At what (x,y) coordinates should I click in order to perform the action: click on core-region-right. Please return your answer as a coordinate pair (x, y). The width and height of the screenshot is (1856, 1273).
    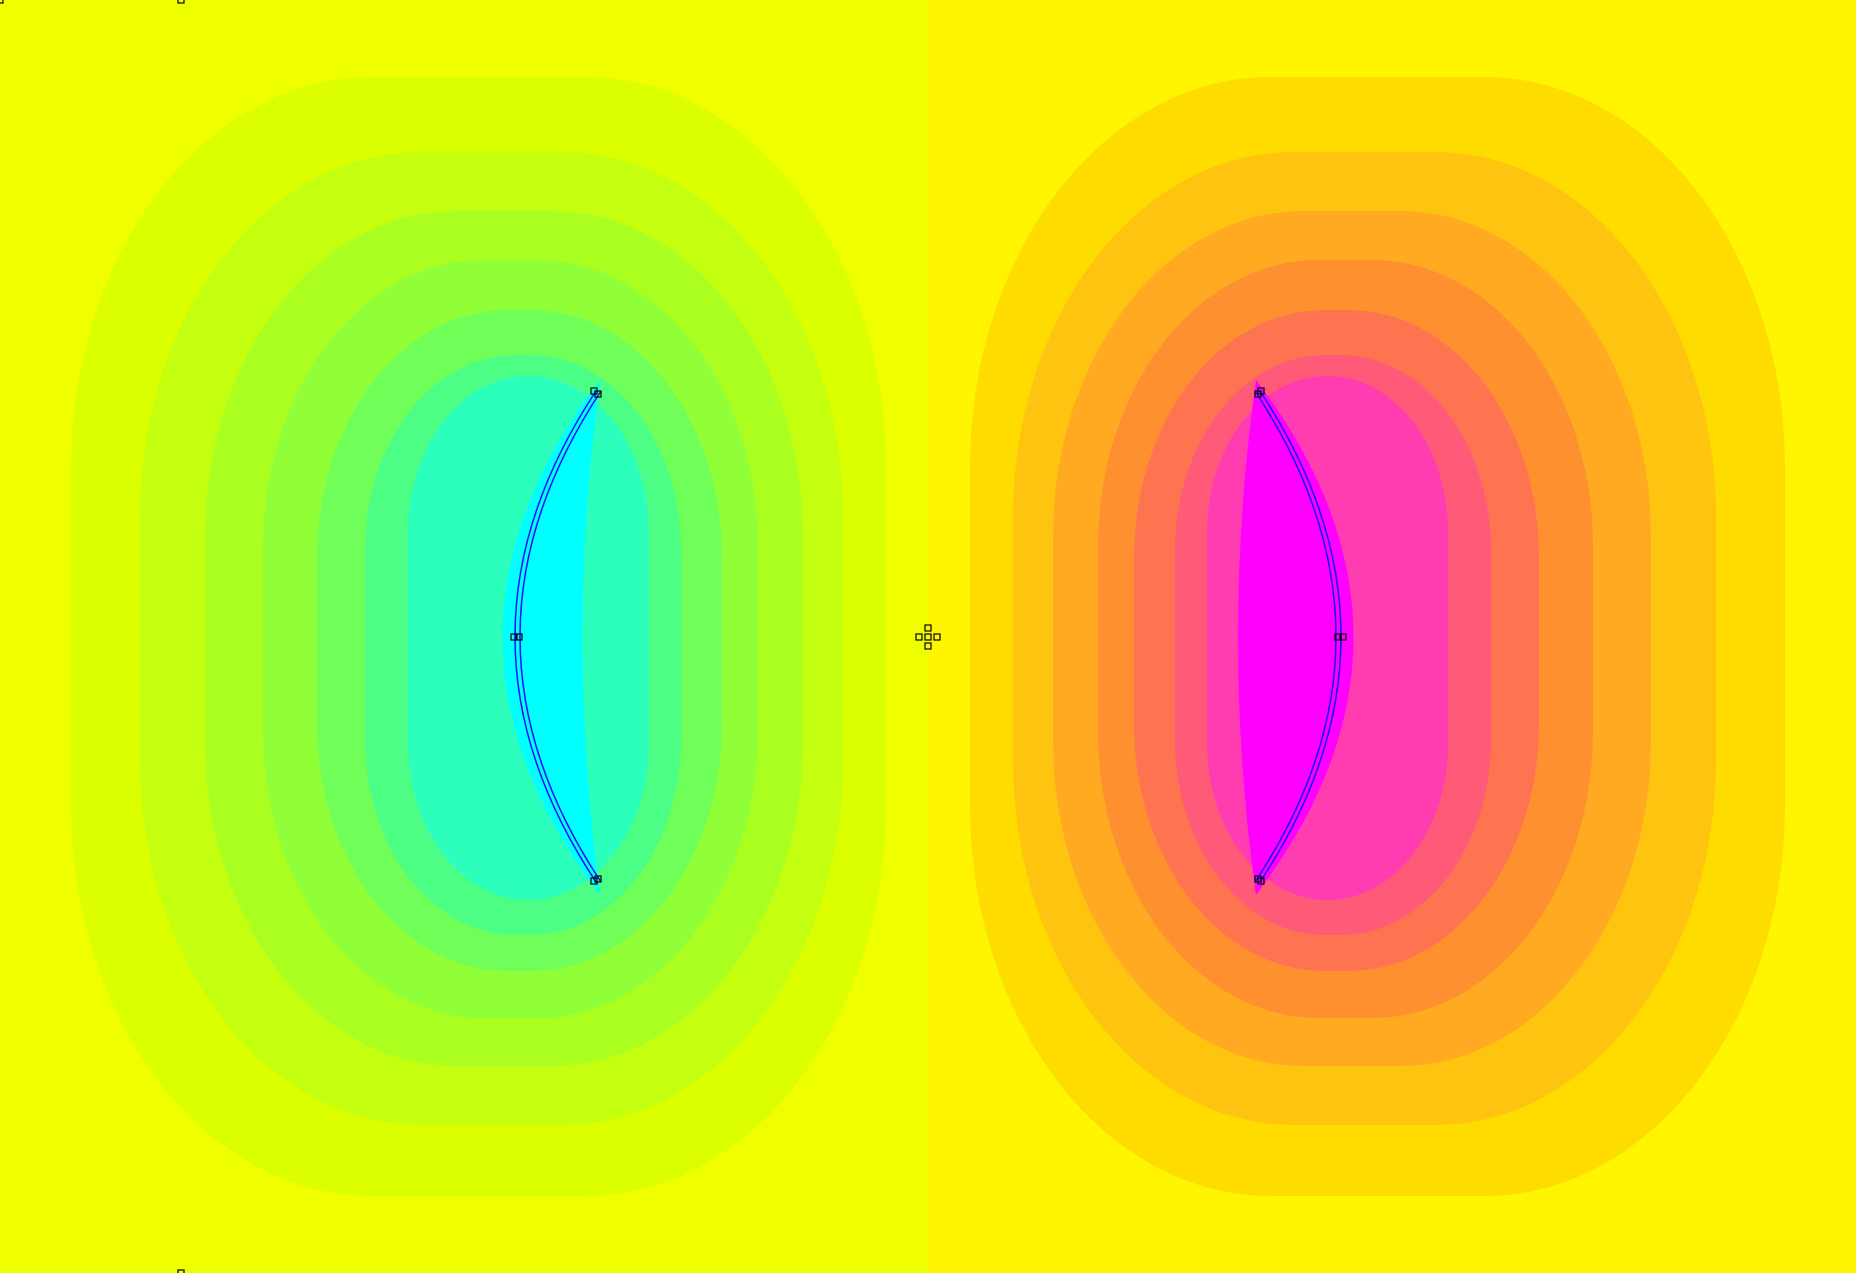
    Looking at the image, I should click on (1296, 637).